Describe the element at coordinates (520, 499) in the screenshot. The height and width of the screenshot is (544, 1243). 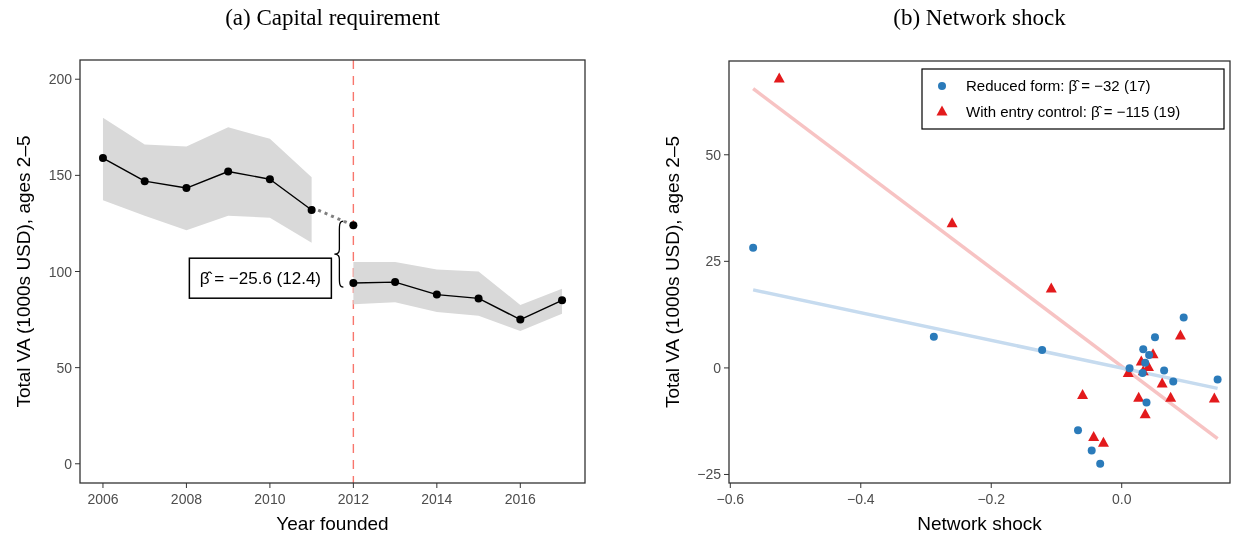
I see `x-tick-label: 2016` at that location.